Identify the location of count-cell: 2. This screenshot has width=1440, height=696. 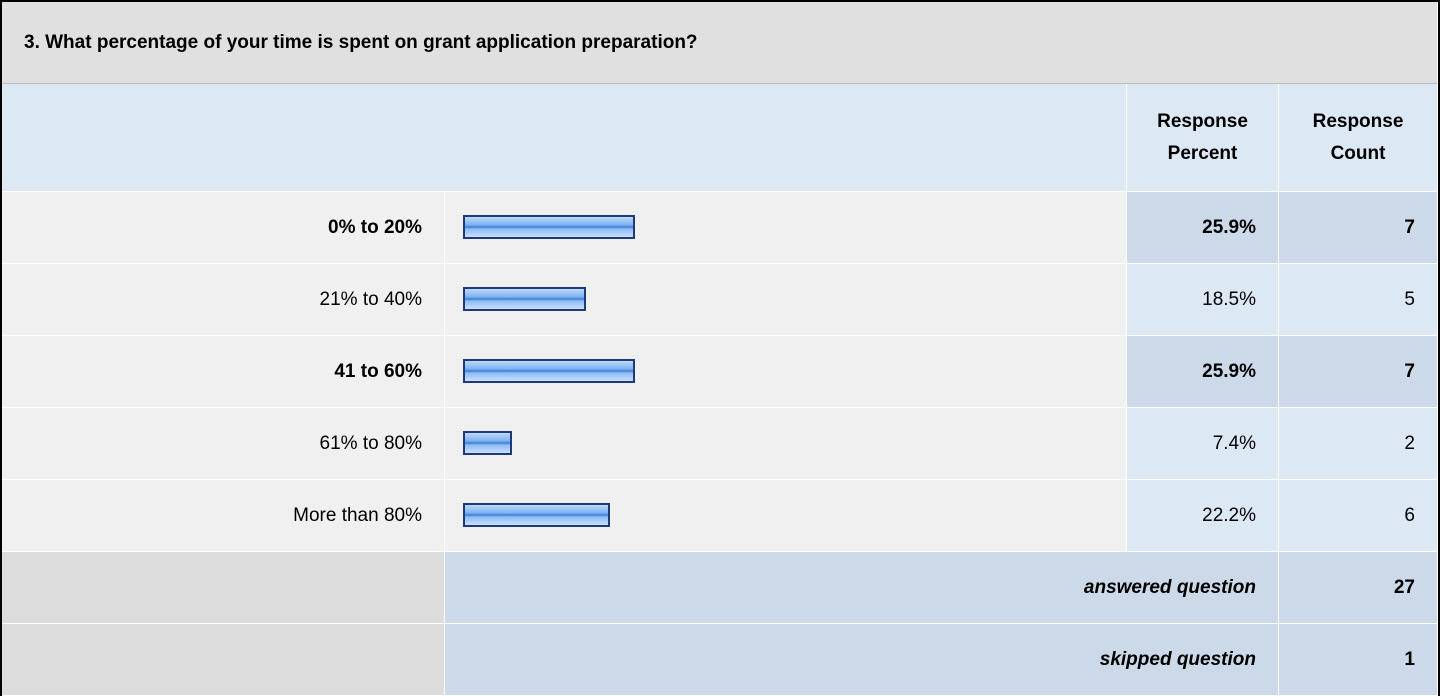
(1358, 444).